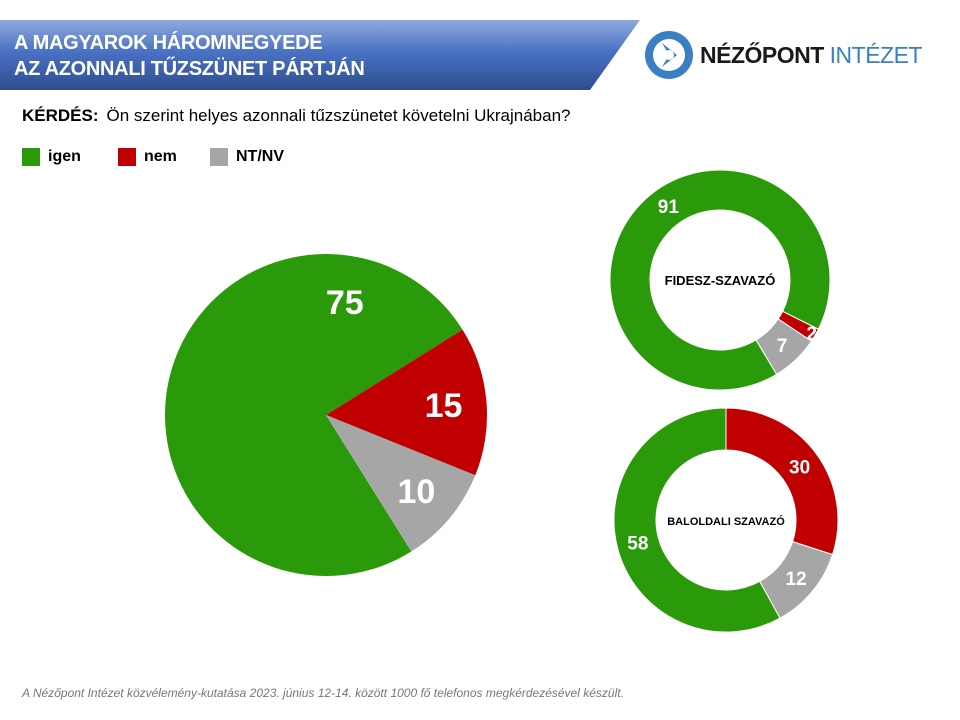 The image size is (960, 720). I want to click on logo-part2: INTÉZET, so click(876, 55).